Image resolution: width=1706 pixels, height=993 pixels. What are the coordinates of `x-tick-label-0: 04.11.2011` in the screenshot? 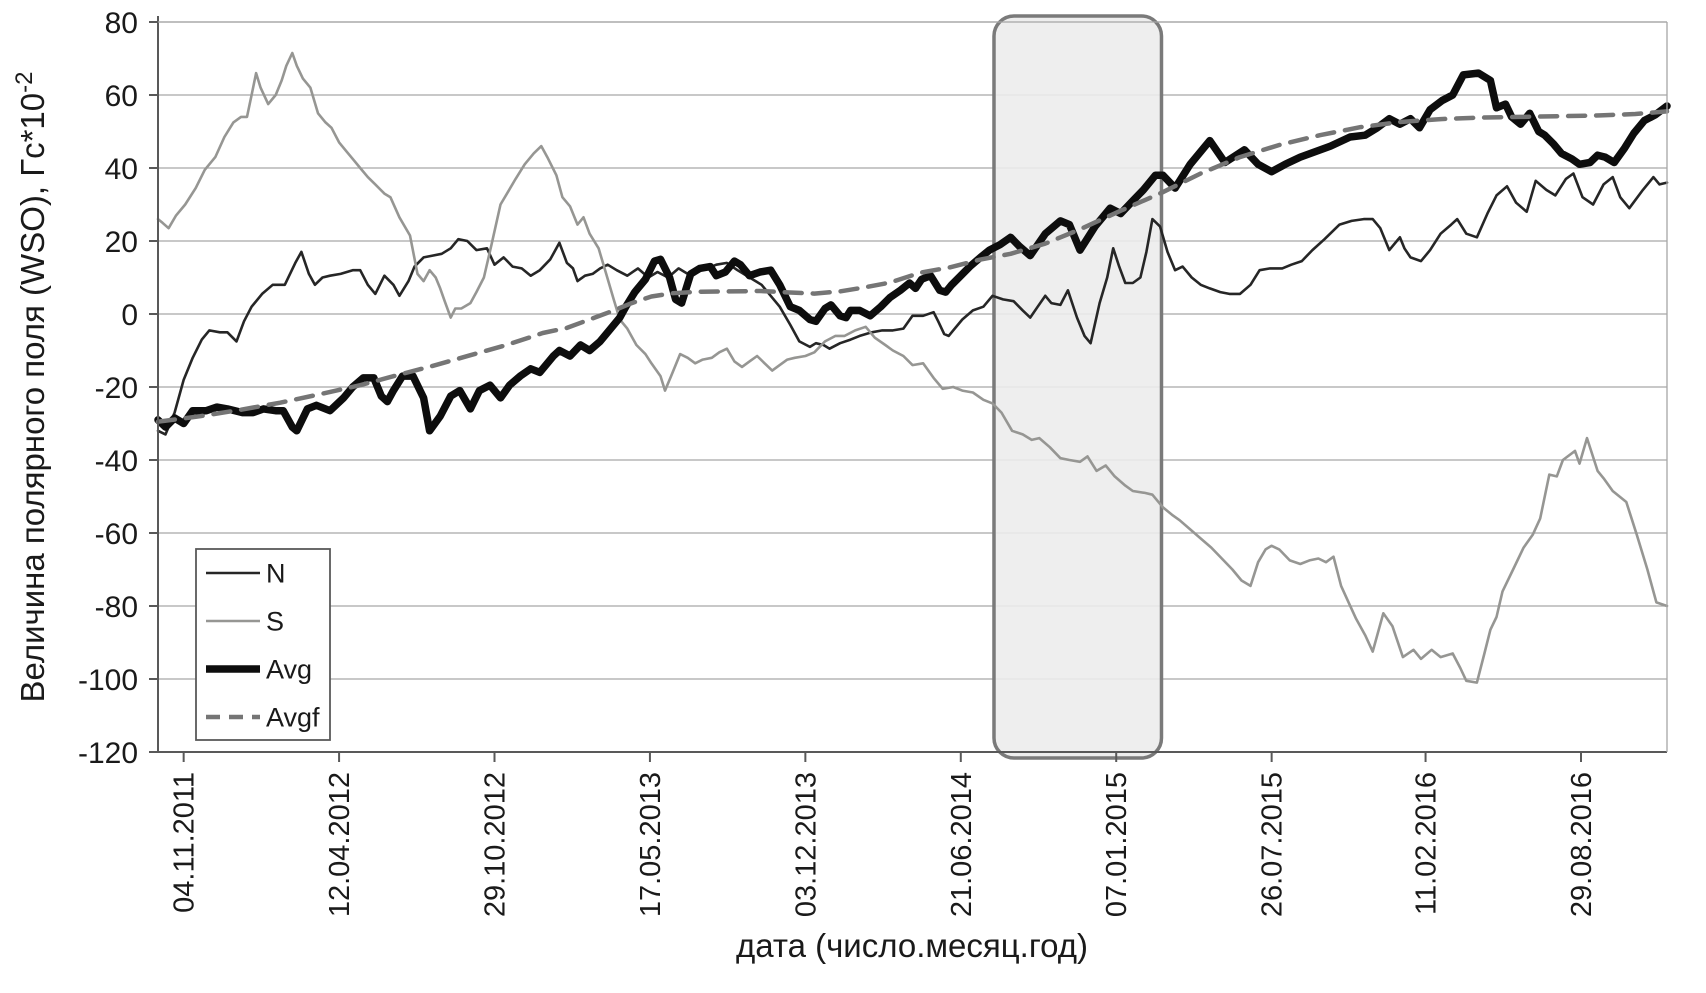 It's located at (185, 842).